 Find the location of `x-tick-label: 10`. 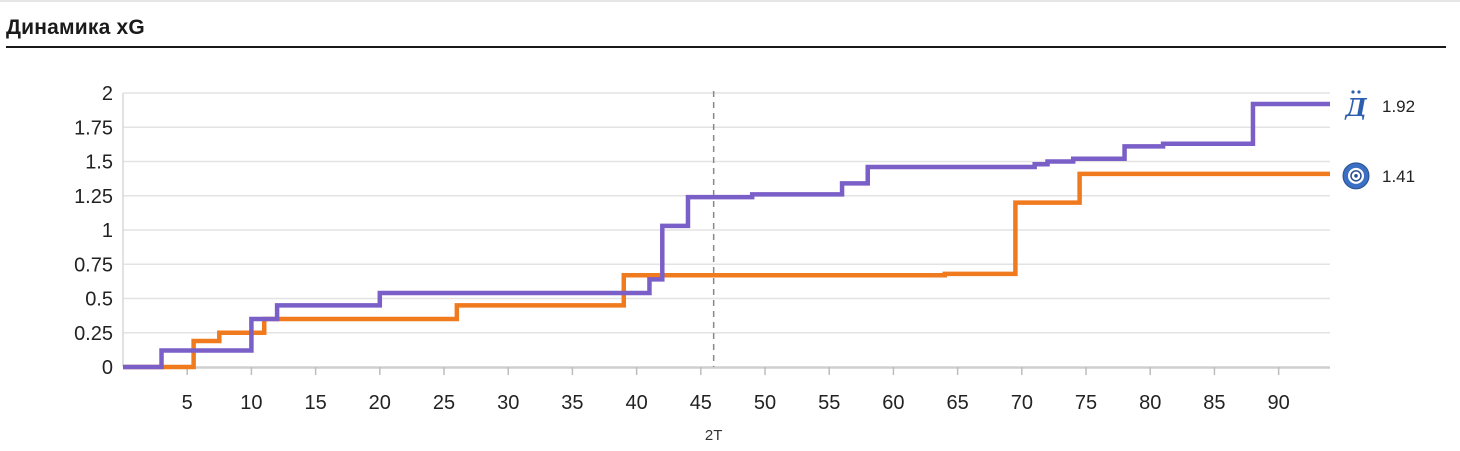

x-tick-label: 10 is located at coordinates (251, 403).